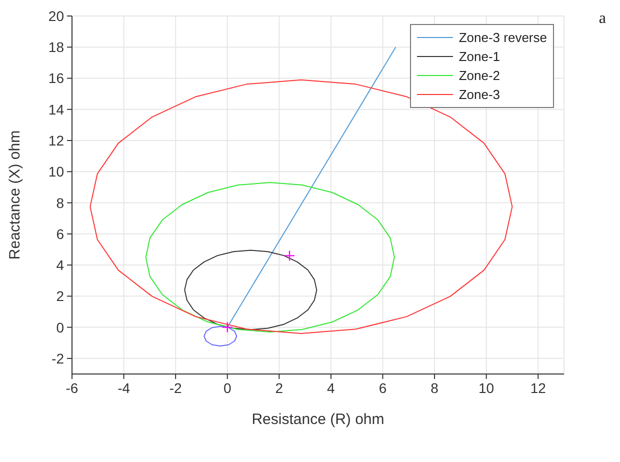  I want to click on y-tick-label: 10, so click(56, 172).